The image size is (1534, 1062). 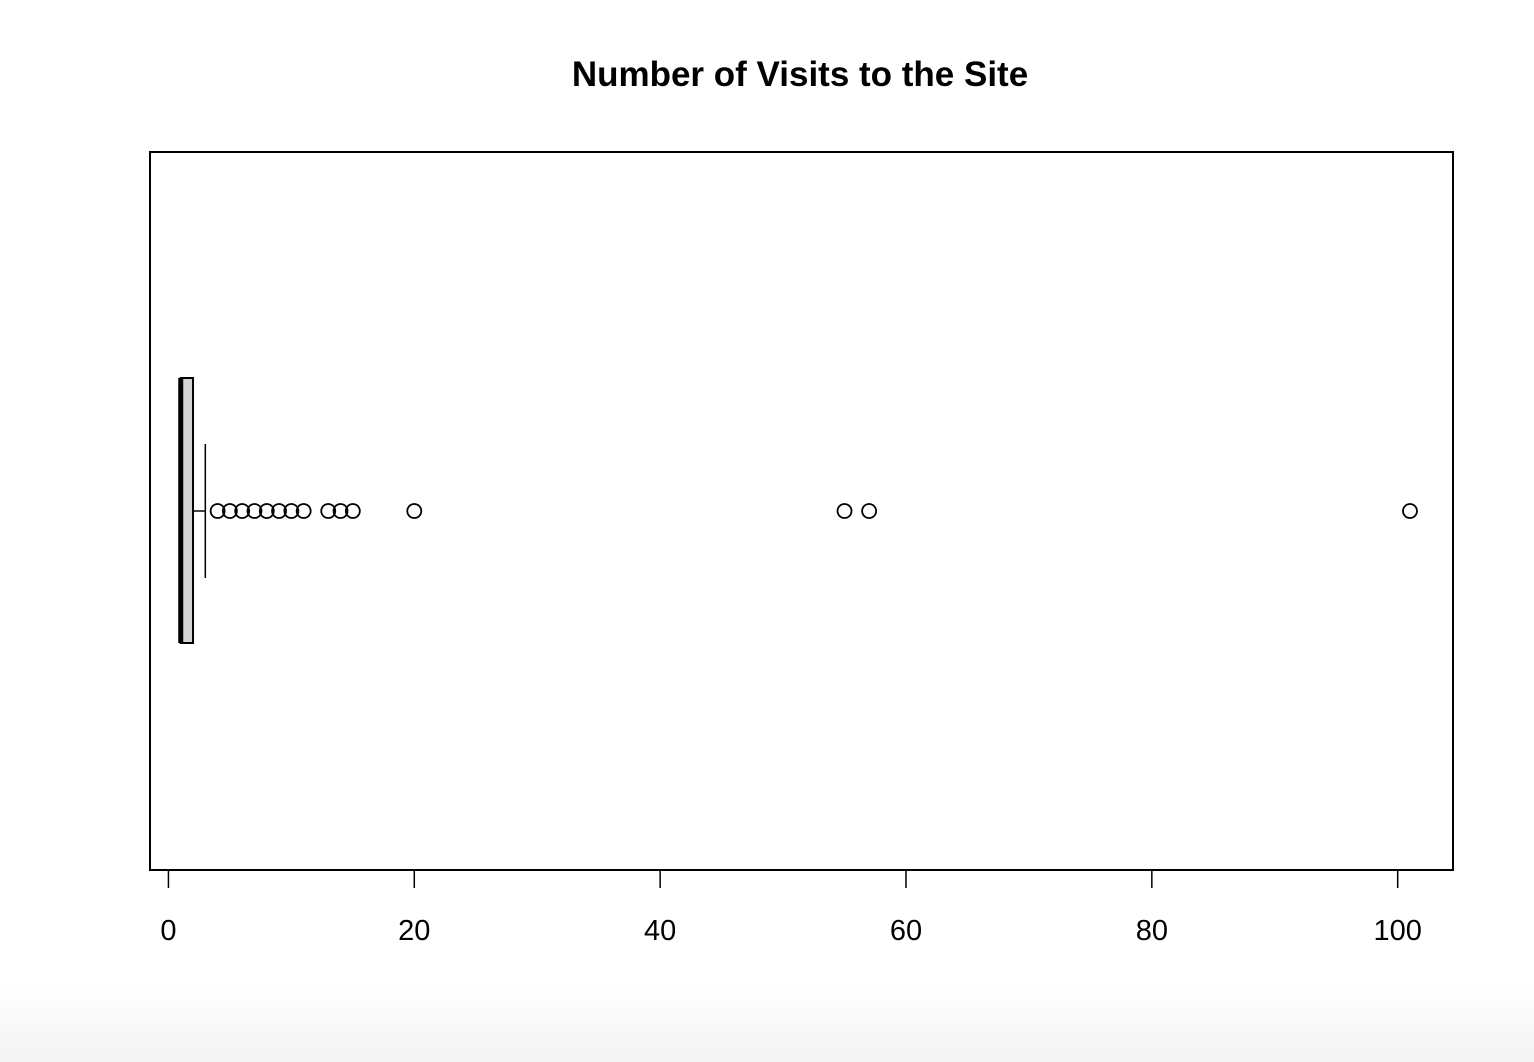 I want to click on x-tick-label: 0, so click(x=168, y=931).